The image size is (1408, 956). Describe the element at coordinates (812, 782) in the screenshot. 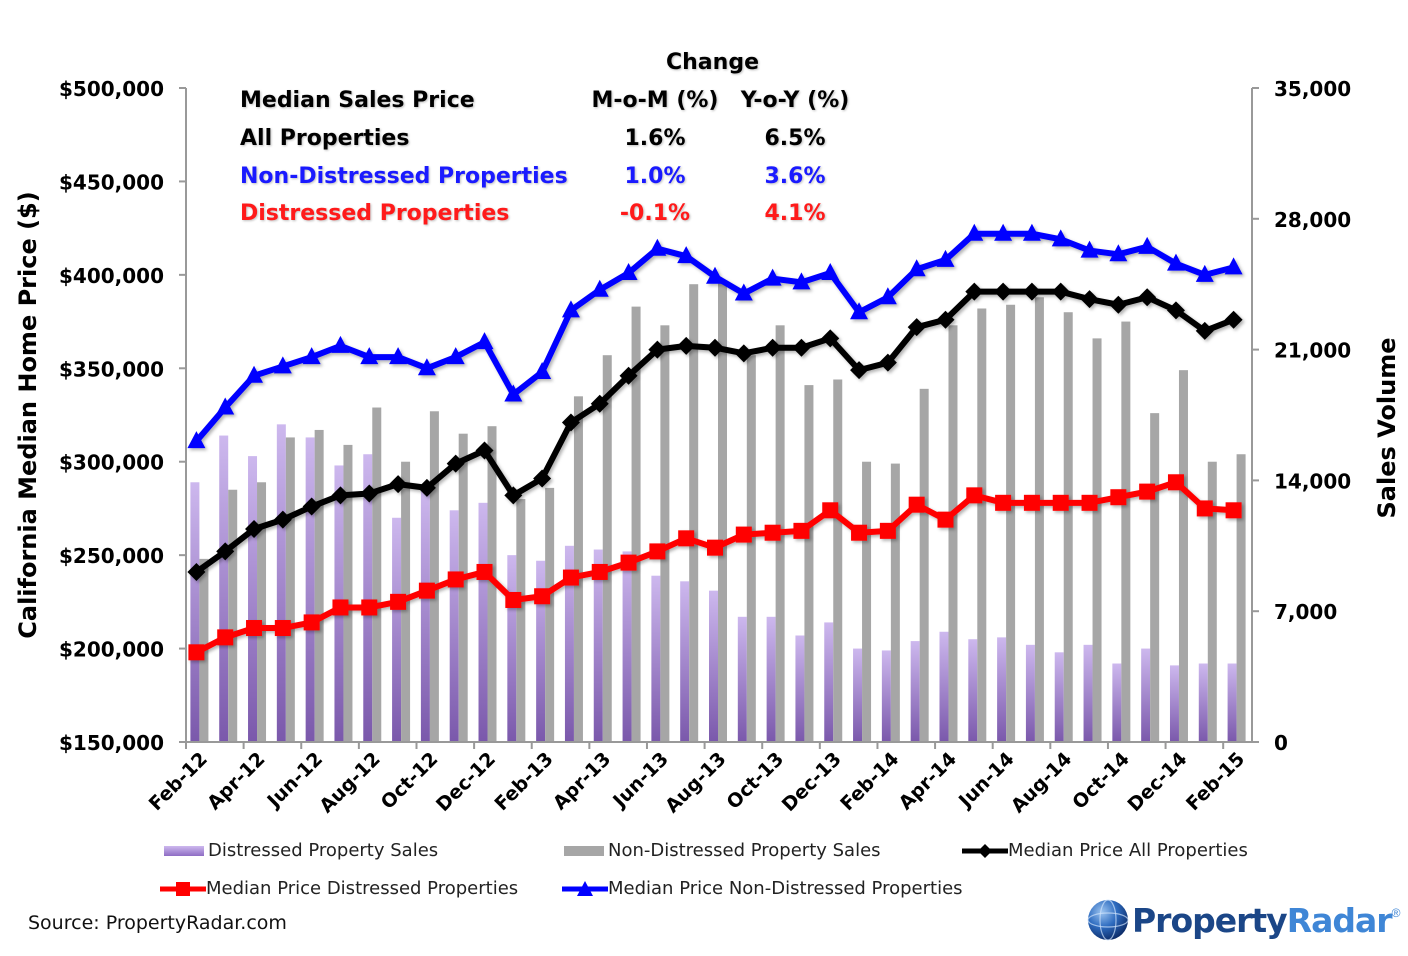

I see `x-tick-label: Dec-13` at that location.